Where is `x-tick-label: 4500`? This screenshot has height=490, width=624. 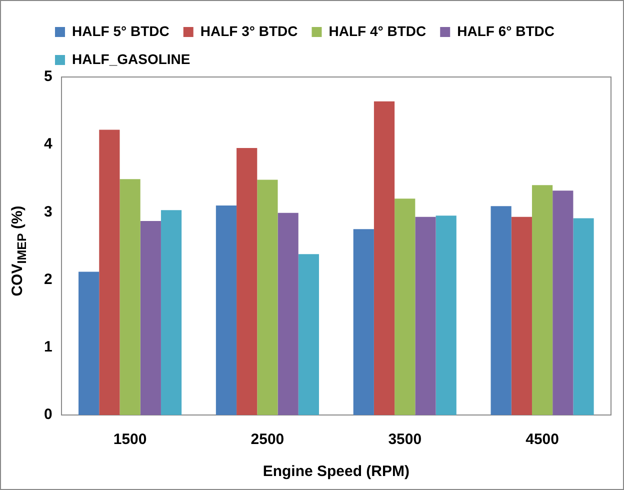 x-tick-label: 4500 is located at coordinates (542, 439).